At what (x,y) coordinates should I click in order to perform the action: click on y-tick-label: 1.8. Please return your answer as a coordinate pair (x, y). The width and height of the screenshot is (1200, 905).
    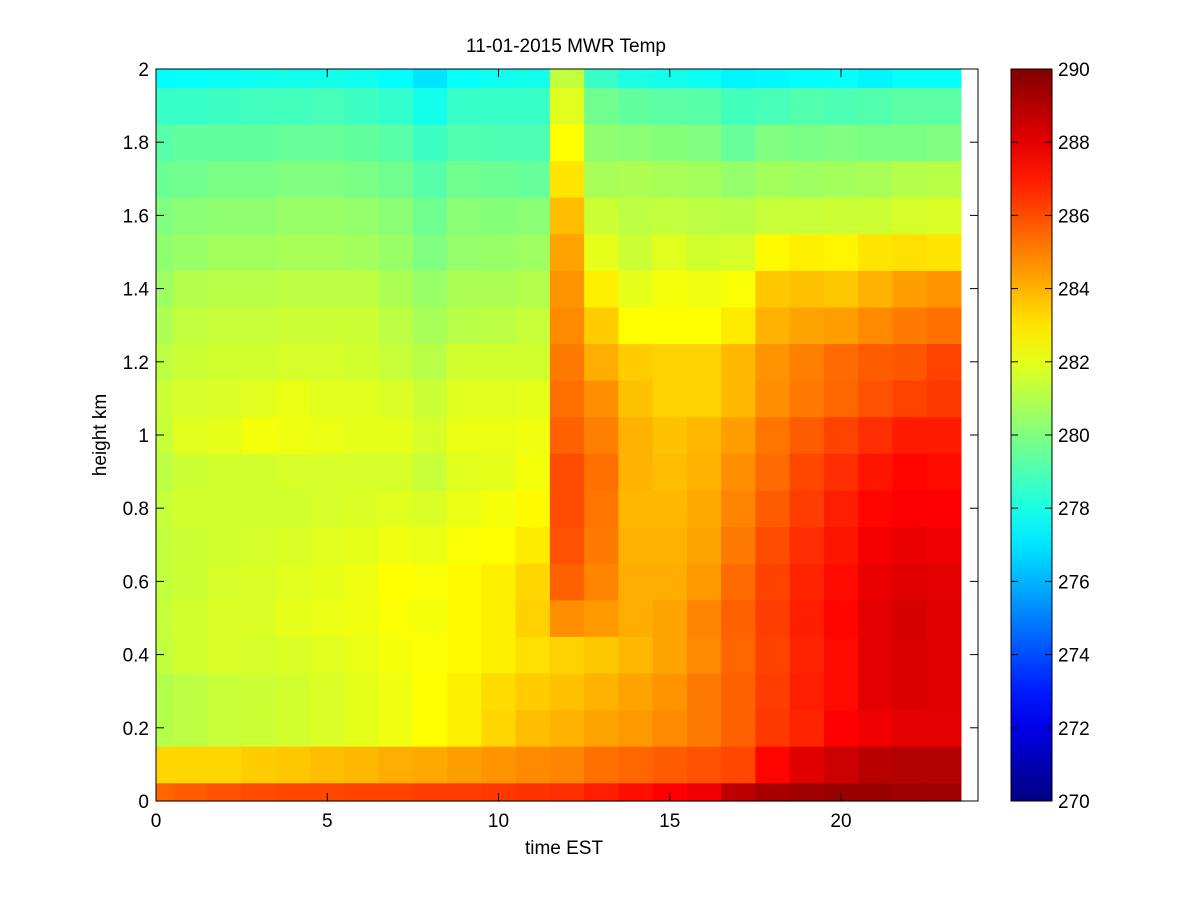
    Looking at the image, I should click on (136, 143).